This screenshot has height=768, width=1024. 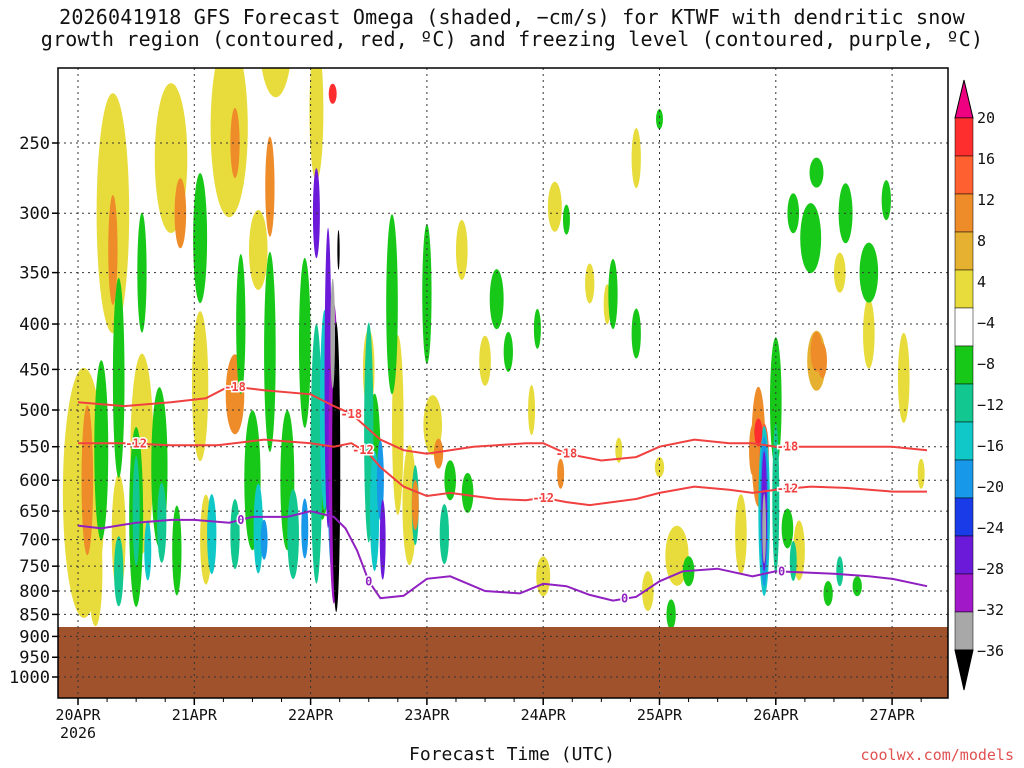 I want to click on contour-line-minus18, so click(x=502, y=423).